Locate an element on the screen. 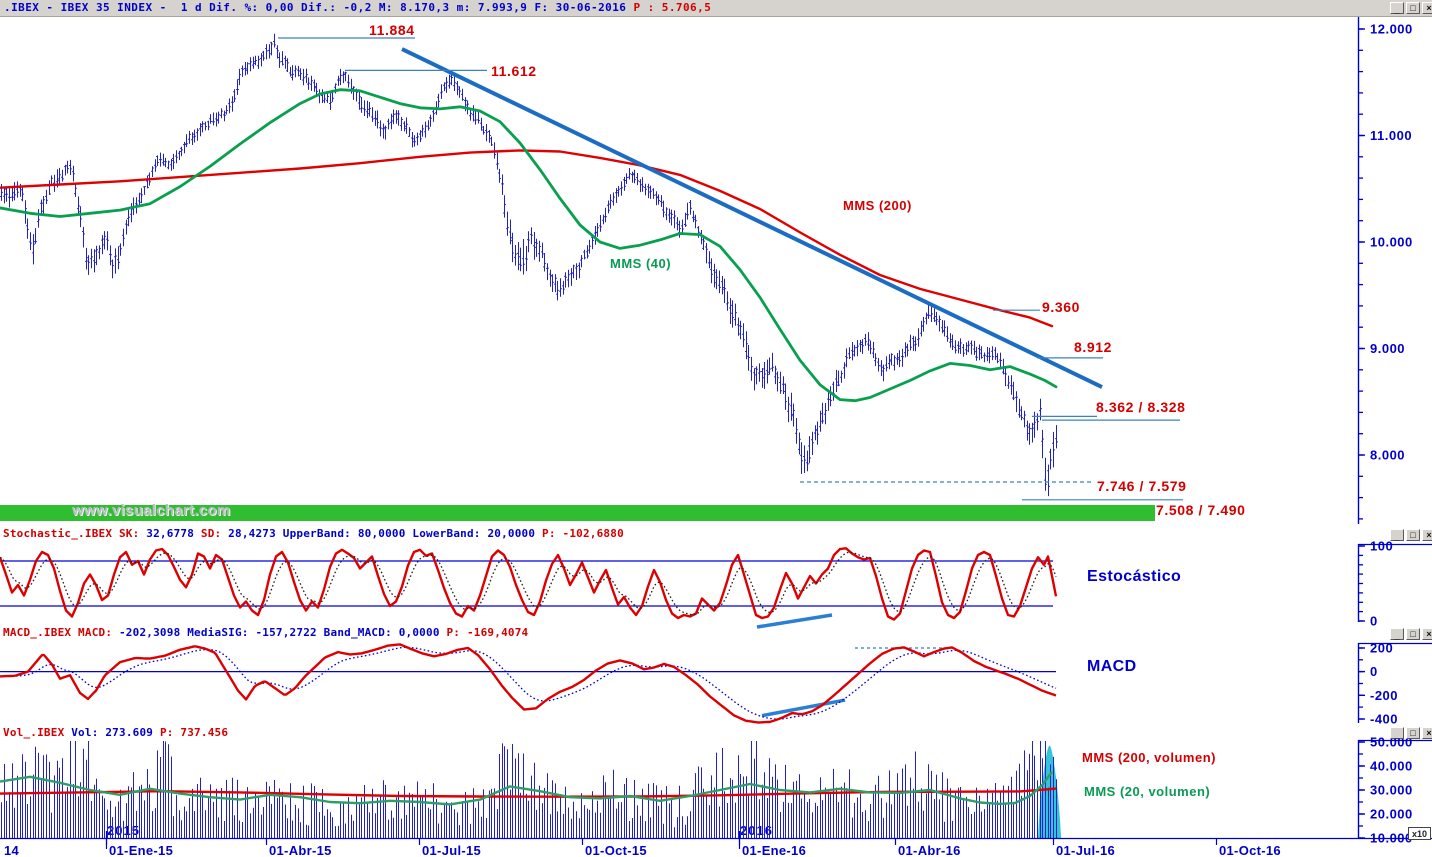 This screenshot has height=857, width=1432. axis-label-price: 8.000 is located at coordinates (1387, 454).